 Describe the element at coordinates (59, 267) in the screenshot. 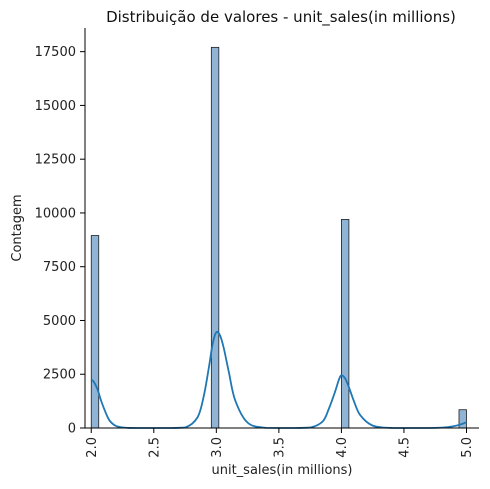

I see `y-tick-label: 7500` at that location.